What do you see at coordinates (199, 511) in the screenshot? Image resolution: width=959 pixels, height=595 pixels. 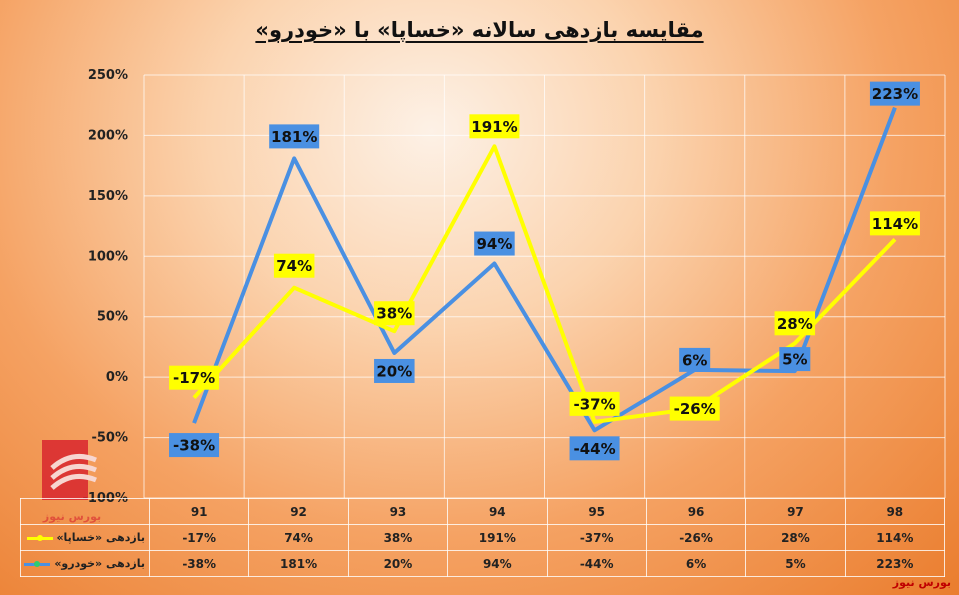 I see `table-category: 91` at bounding box center [199, 511].